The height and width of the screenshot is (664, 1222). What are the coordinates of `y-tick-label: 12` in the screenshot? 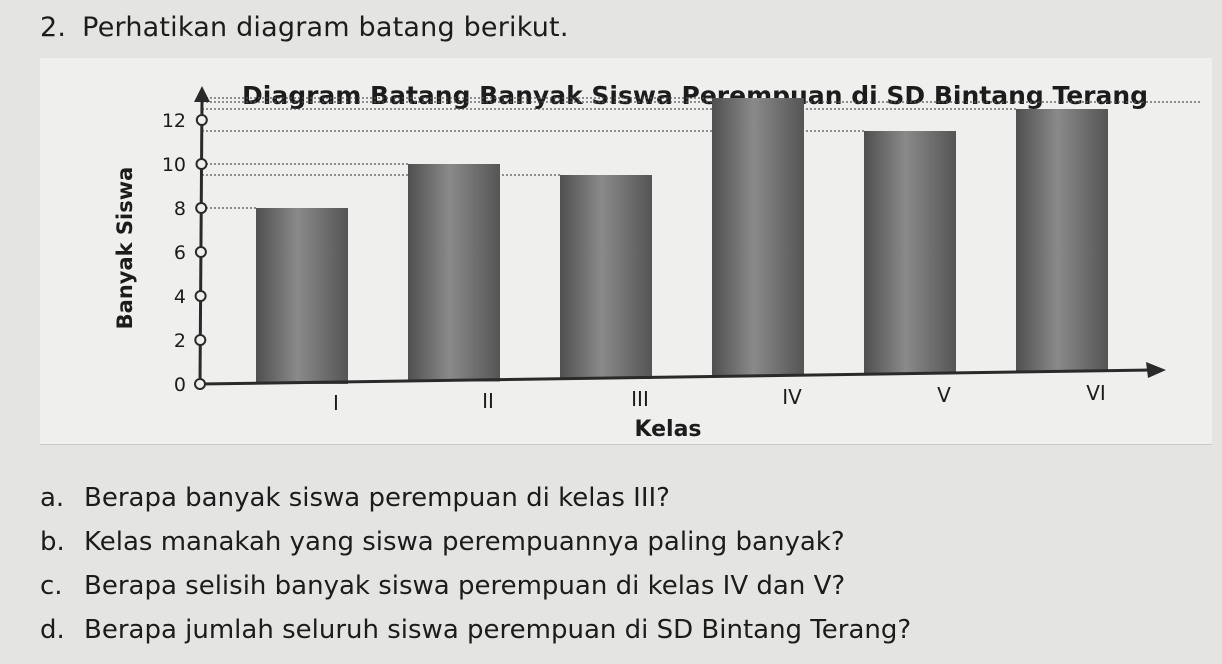 It's located at (174, 121).